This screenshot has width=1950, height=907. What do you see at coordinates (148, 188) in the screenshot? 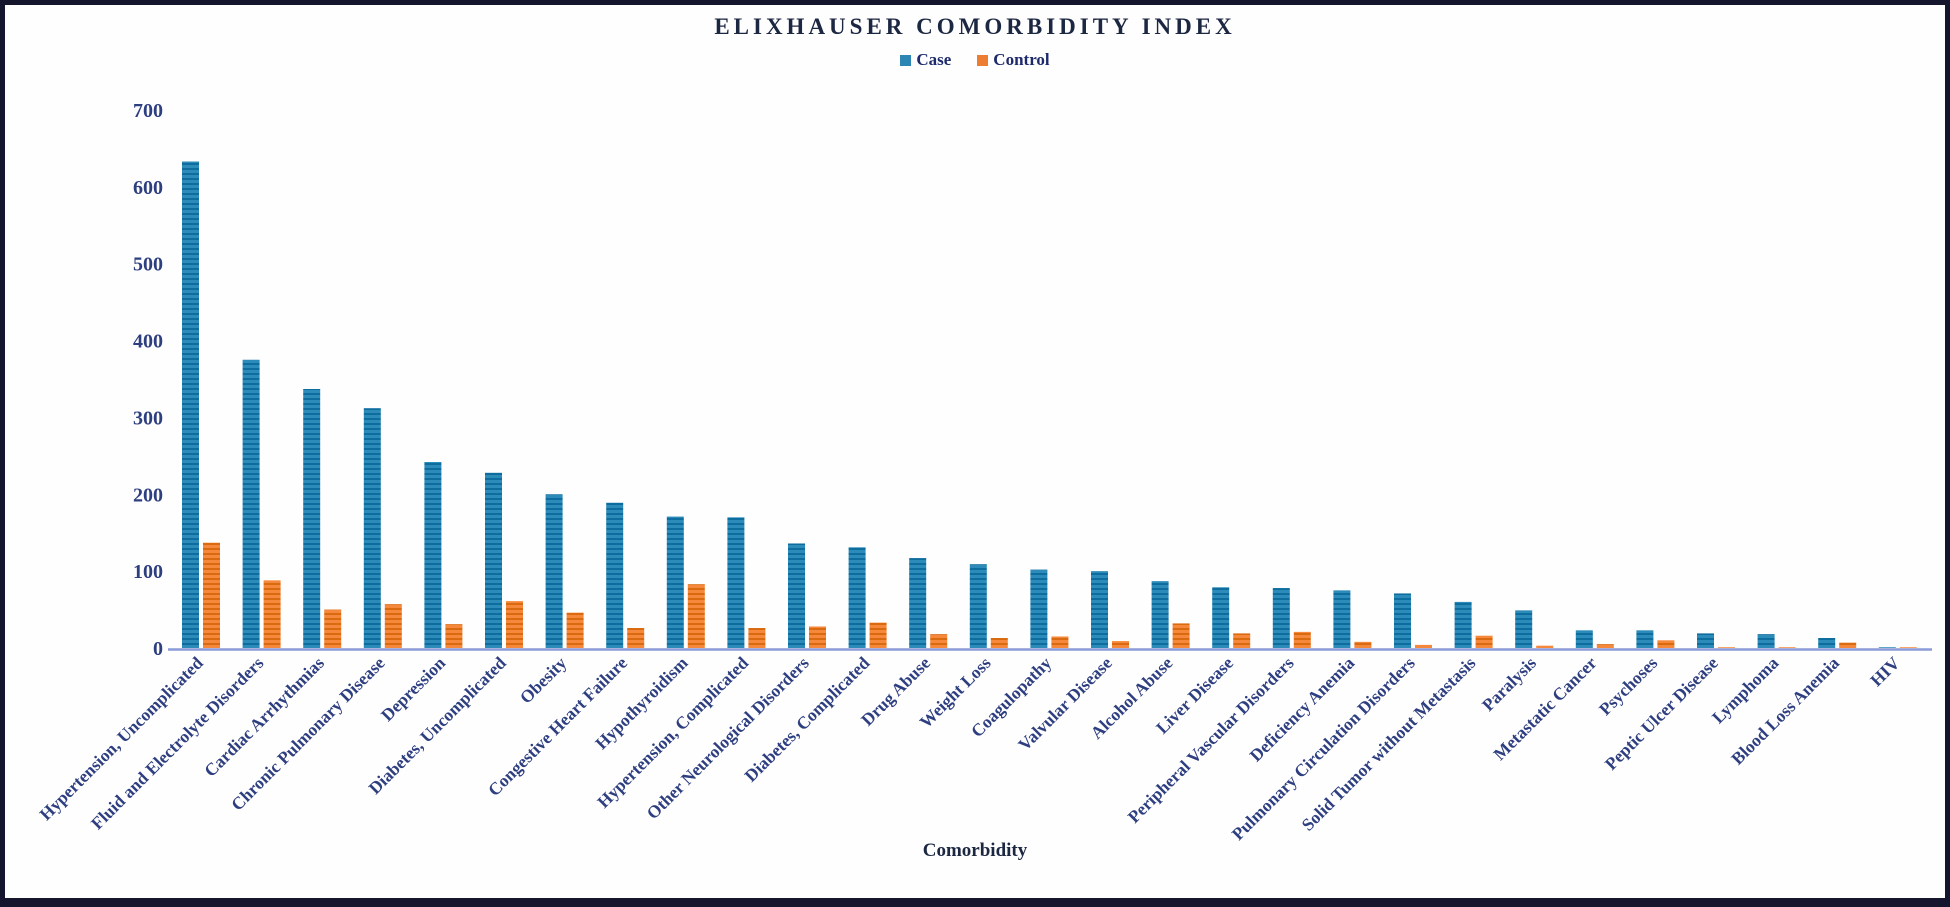
I see `y-tick-label: 600` at bounding box center [148, 188].